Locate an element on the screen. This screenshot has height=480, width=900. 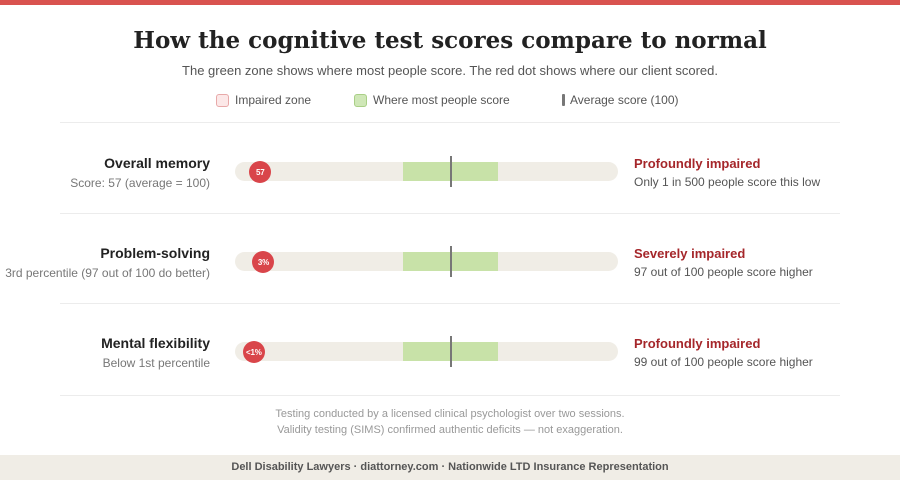
status-detail: 99 out of 100 people score higher is located at coordinates (723, 362).